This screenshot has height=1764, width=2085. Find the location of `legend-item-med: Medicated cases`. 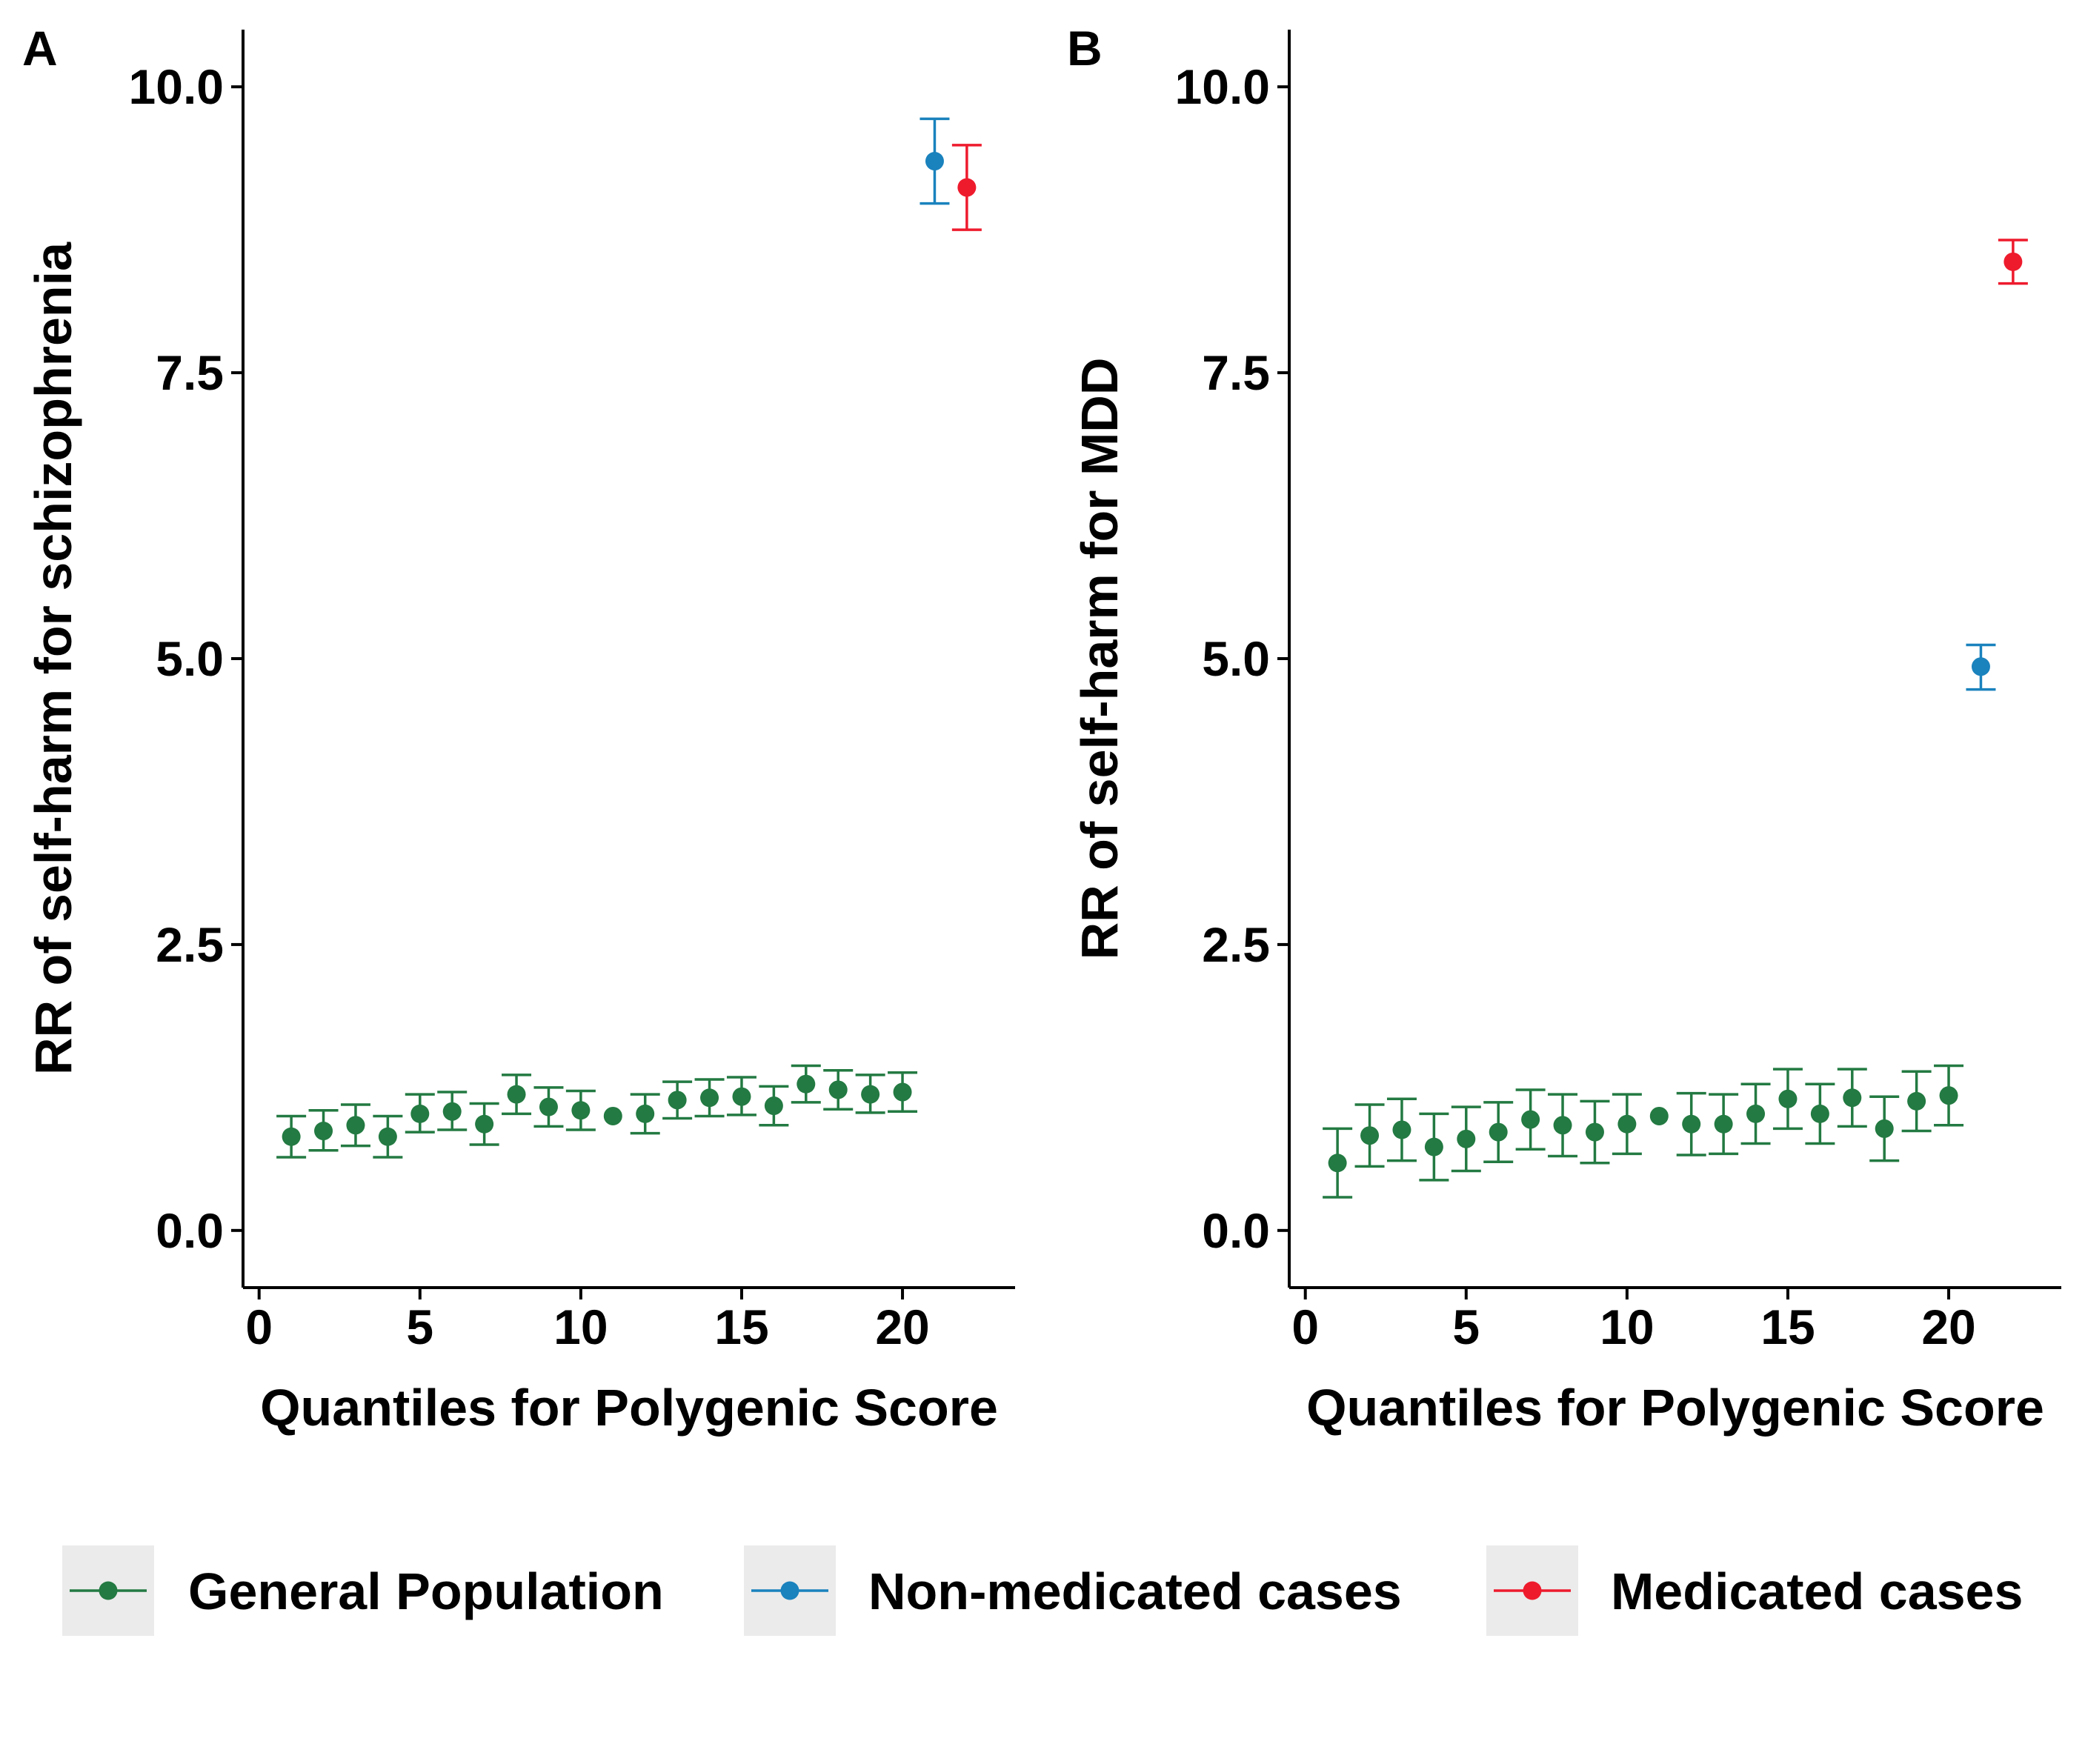

legend-item-med: Medicated cases is located at coordinates (1754, 1590).